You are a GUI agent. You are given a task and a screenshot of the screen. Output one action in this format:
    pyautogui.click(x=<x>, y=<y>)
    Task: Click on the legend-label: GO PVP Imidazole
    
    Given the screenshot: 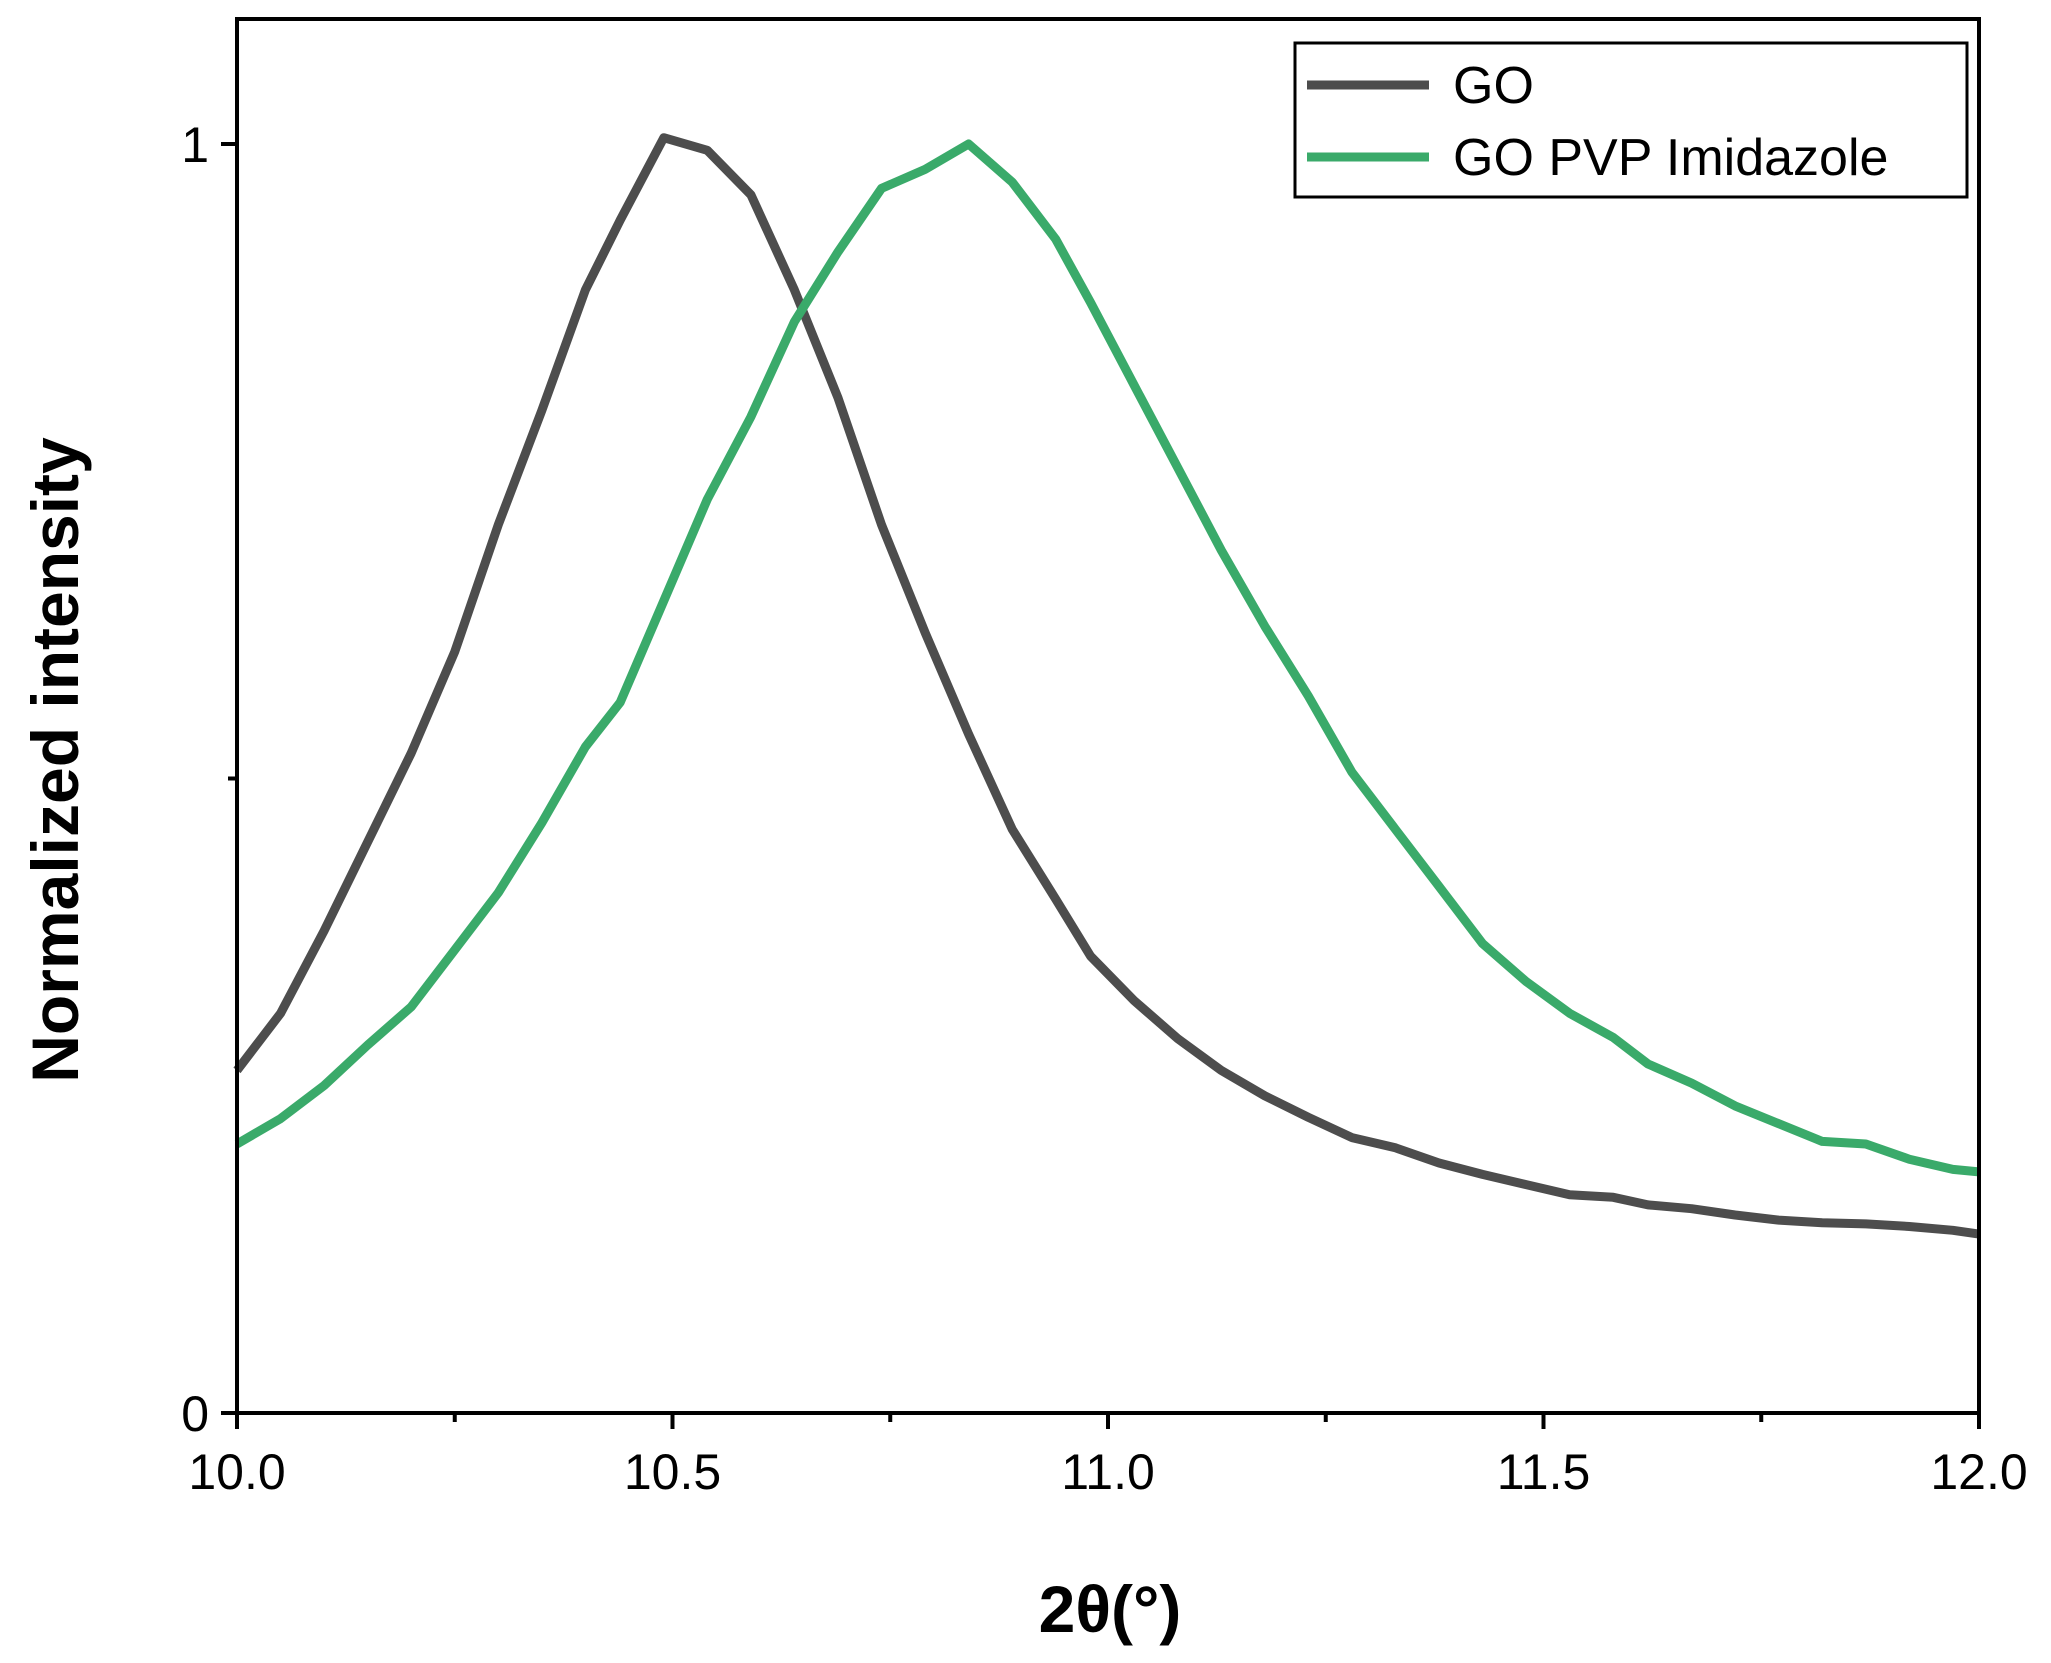 What is the action you would take?
    pyautogui.click(x=1670, y=158)
    